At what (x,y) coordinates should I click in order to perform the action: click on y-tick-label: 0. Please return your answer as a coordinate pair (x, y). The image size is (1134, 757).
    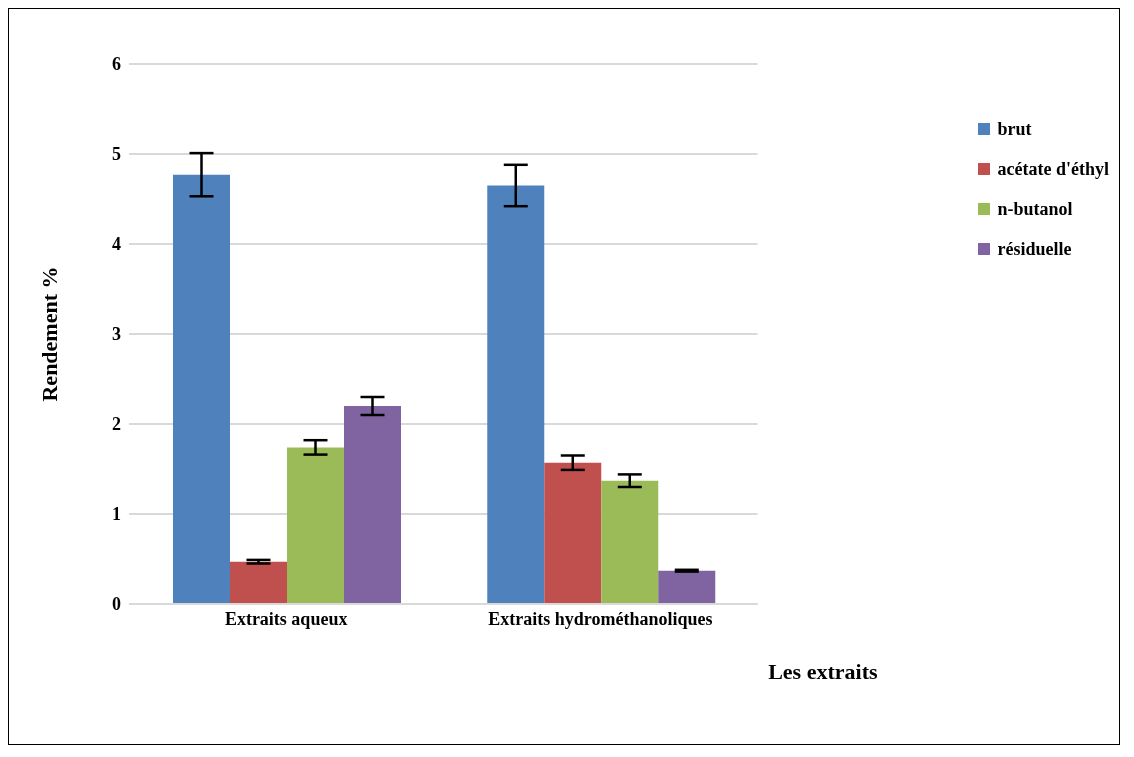
    Looking at the image, I should click on (116, 604).